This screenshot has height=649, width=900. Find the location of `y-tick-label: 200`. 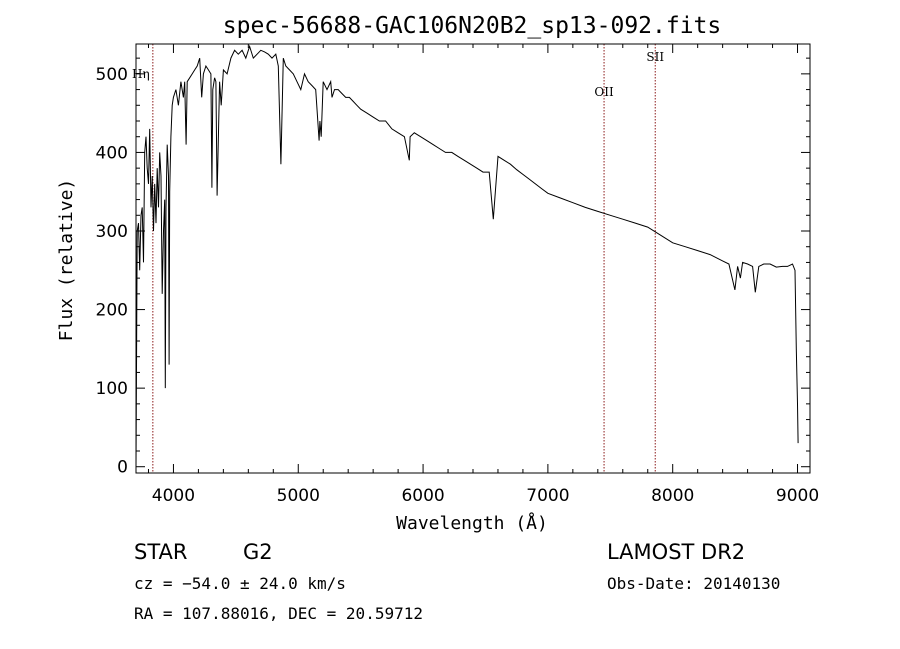

y-tick-label: 200 is located at coordinates (112, 311).